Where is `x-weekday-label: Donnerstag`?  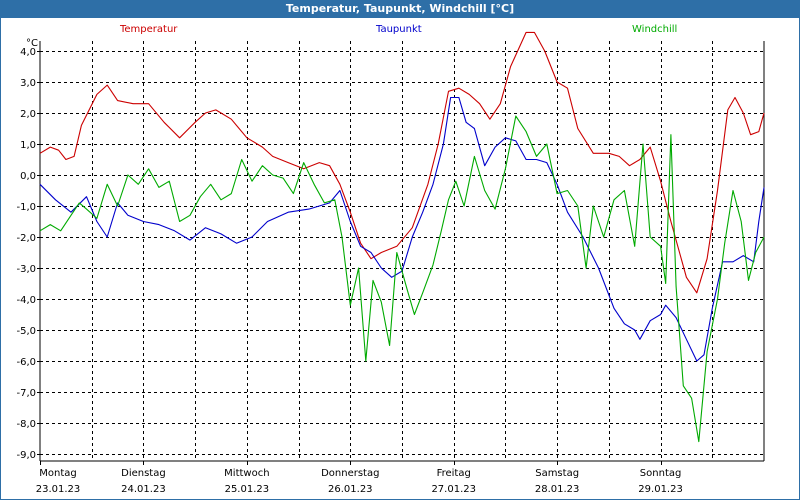 x-weekday-label: Donnerstag is located at coordinates (350, 473).